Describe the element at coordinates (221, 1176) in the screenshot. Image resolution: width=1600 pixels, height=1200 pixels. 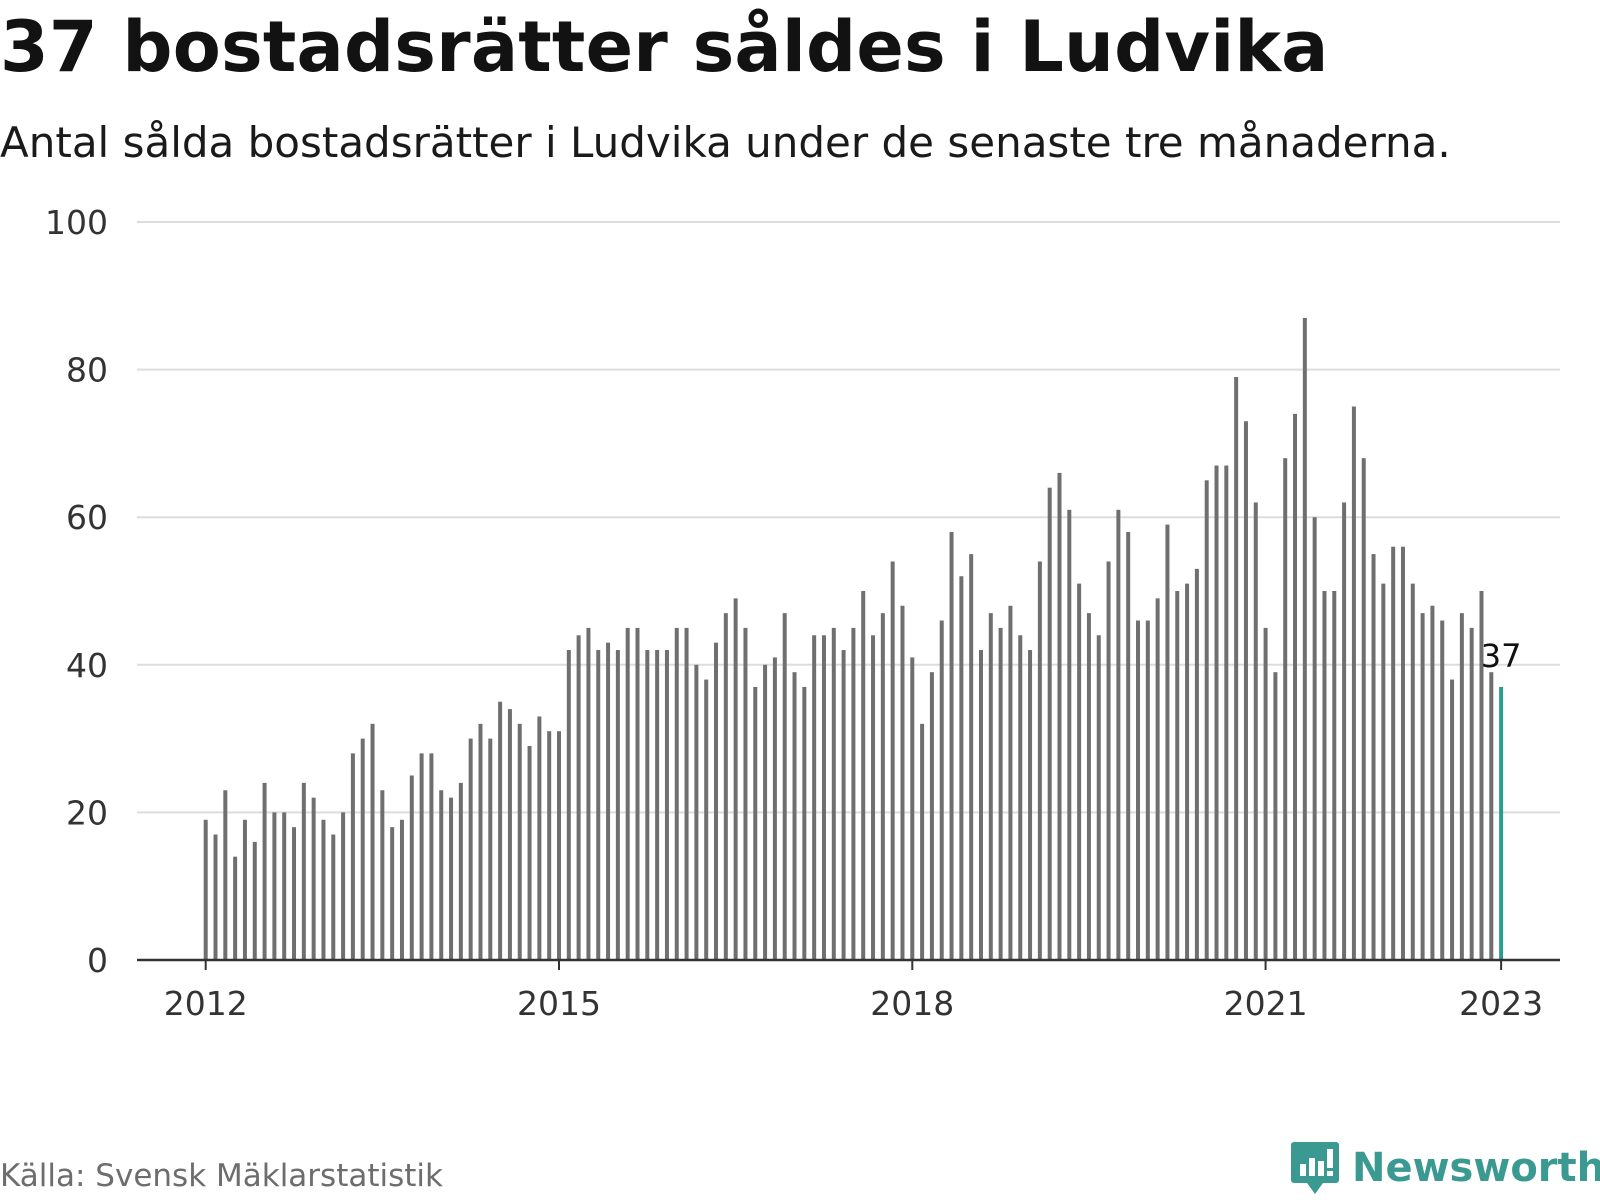
I see `source-note: Källa: Svensk Mäklarstatistik` at that location.